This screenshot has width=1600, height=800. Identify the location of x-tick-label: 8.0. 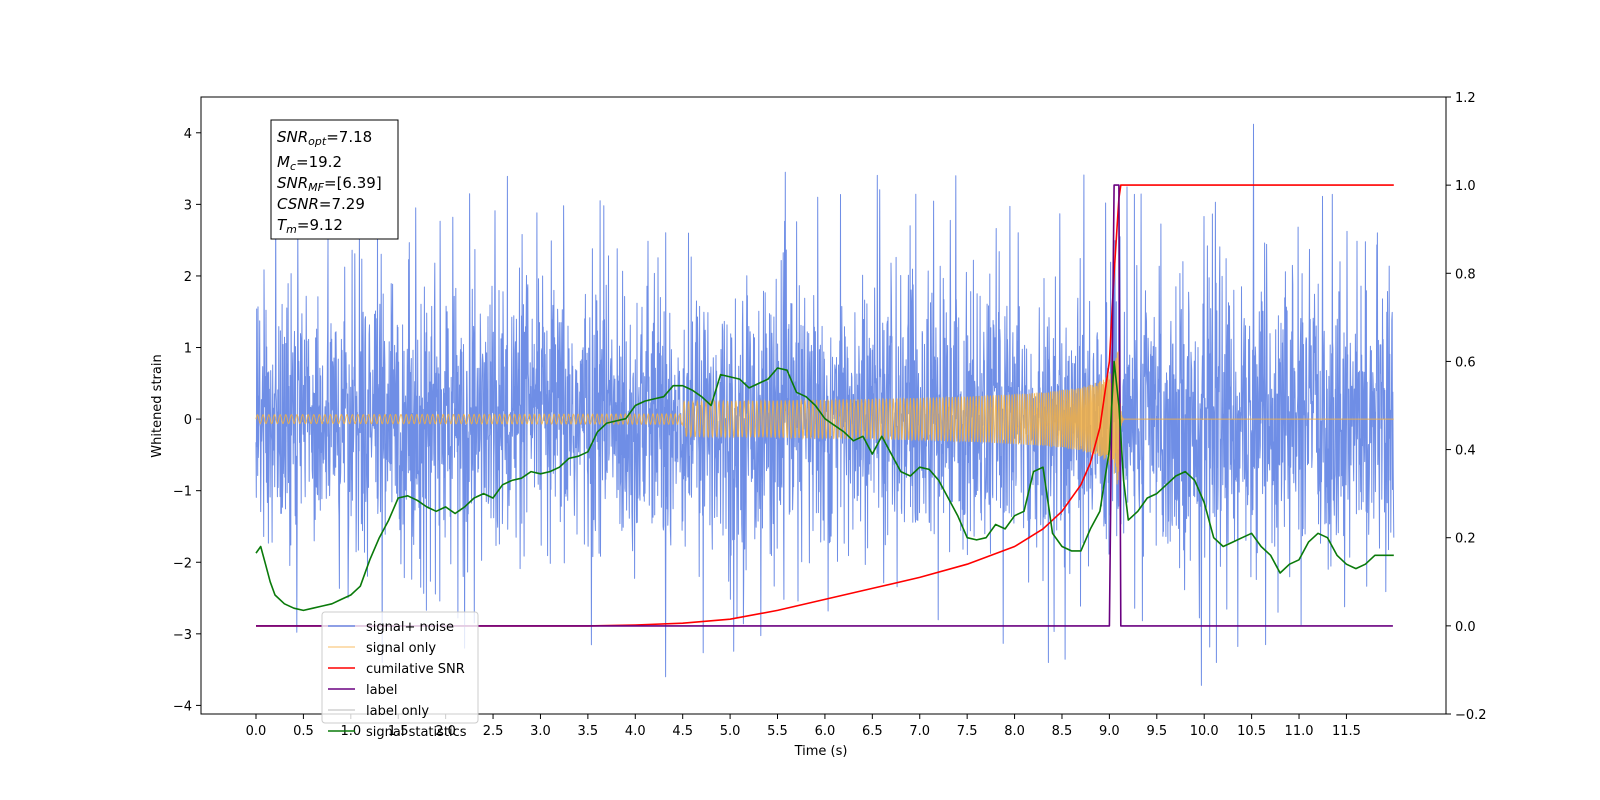
(1014, 731).